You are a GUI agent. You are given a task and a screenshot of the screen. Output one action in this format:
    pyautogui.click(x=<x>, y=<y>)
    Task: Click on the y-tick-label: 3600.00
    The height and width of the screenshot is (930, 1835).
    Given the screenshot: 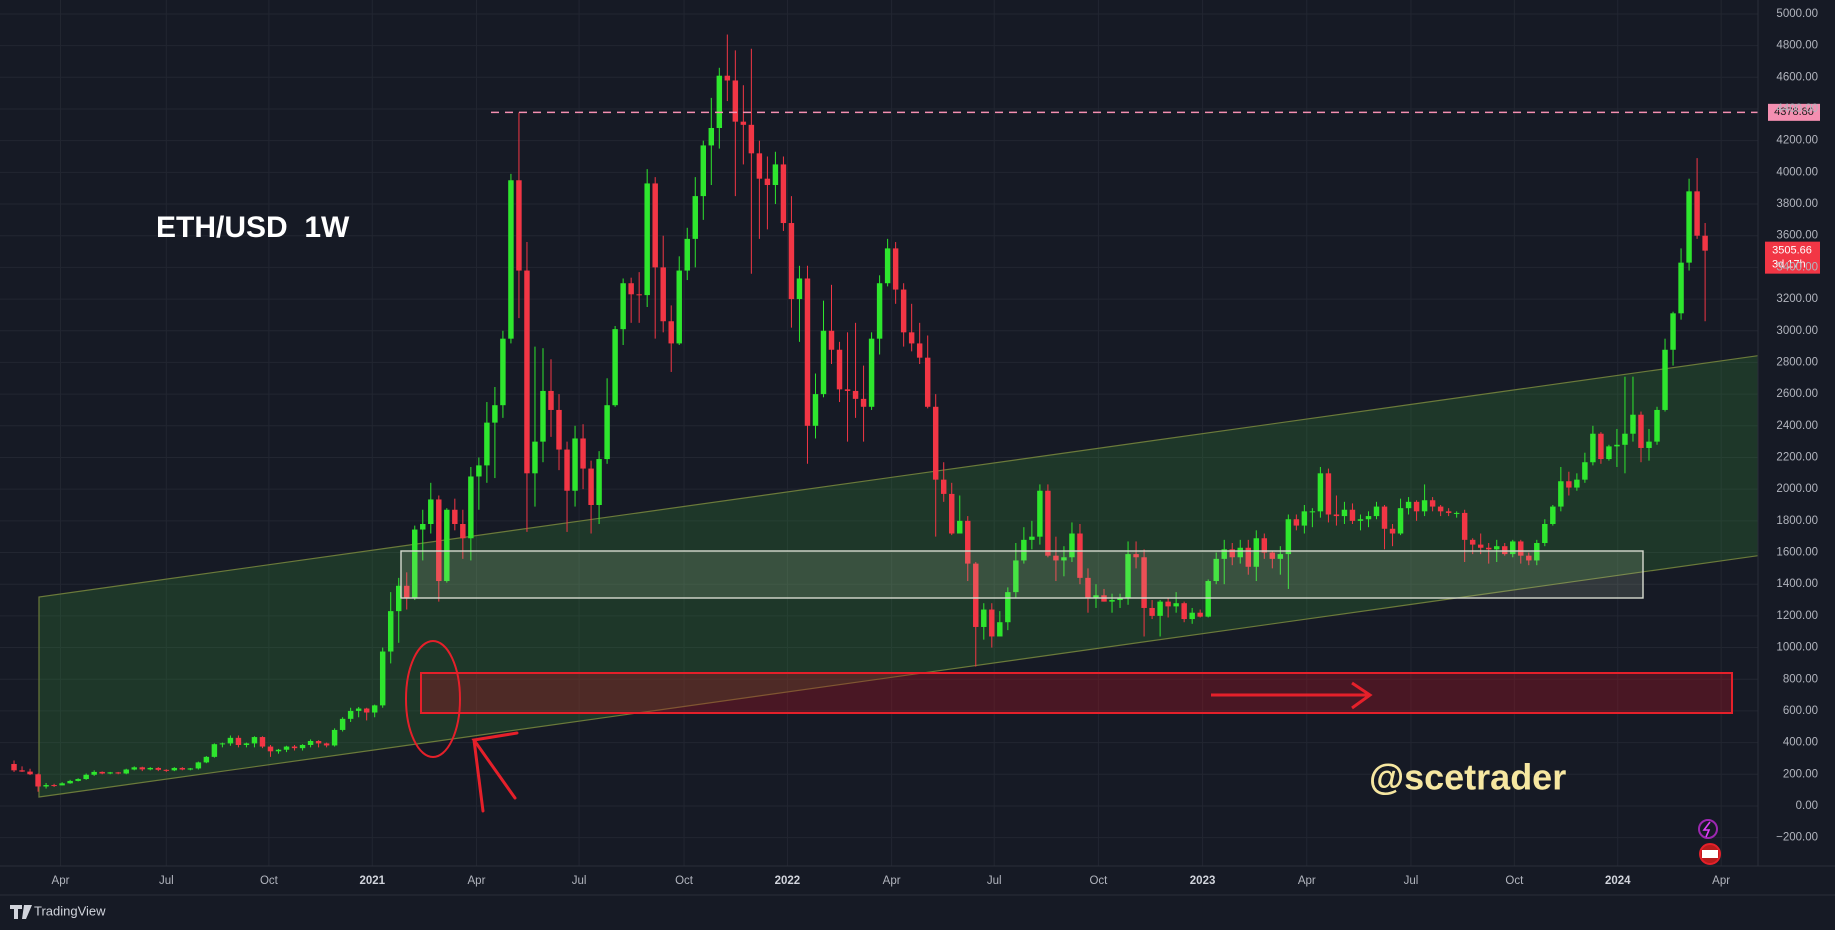 What is the action you would take?
    pyautogui.click(x=1797, y=236)
    